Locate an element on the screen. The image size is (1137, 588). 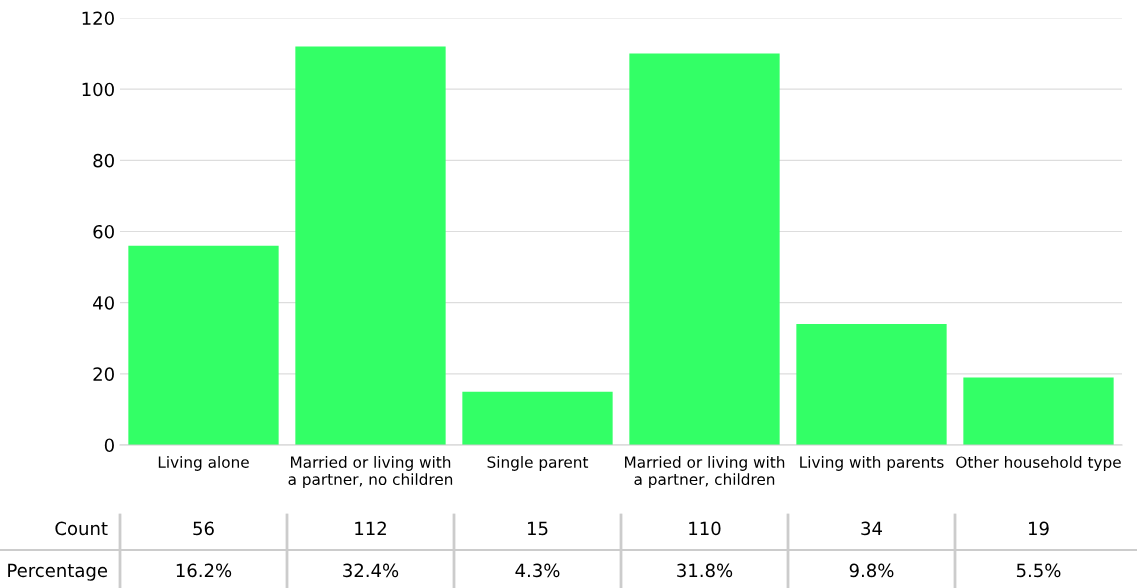
text: 31.8% is located at coordinates (705, 570).